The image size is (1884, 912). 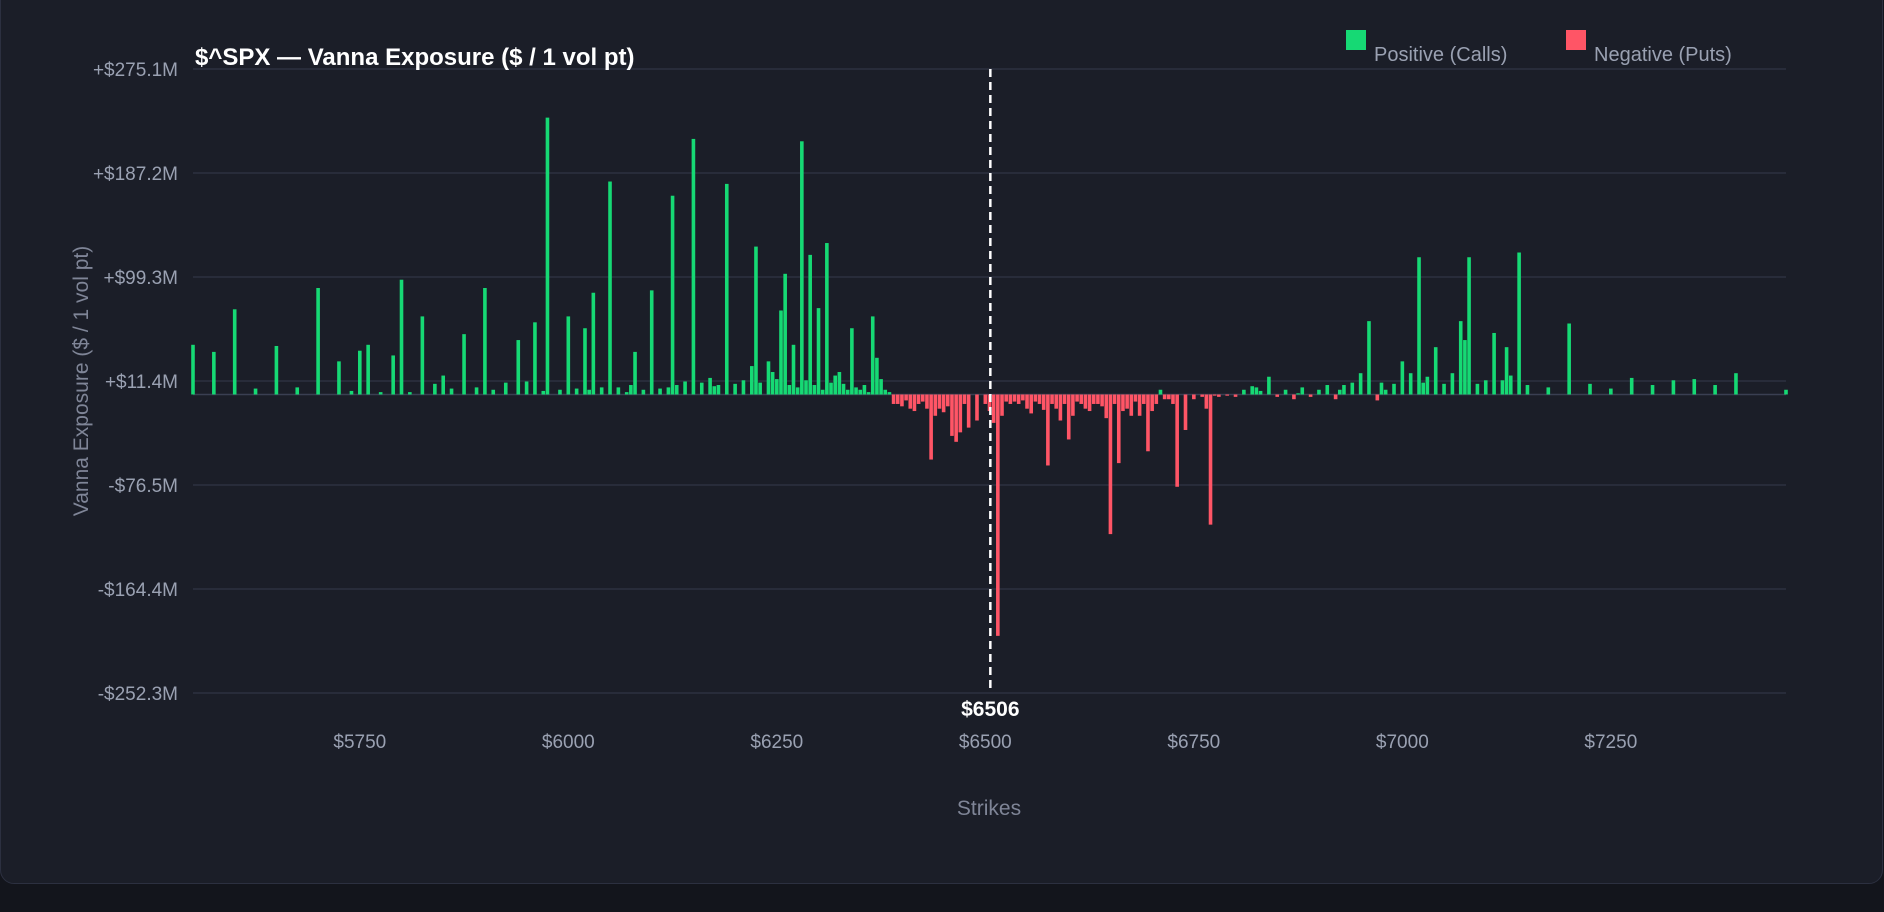 I want to click on y-tick-label: -$252.3M, so click(x=138, y=694).